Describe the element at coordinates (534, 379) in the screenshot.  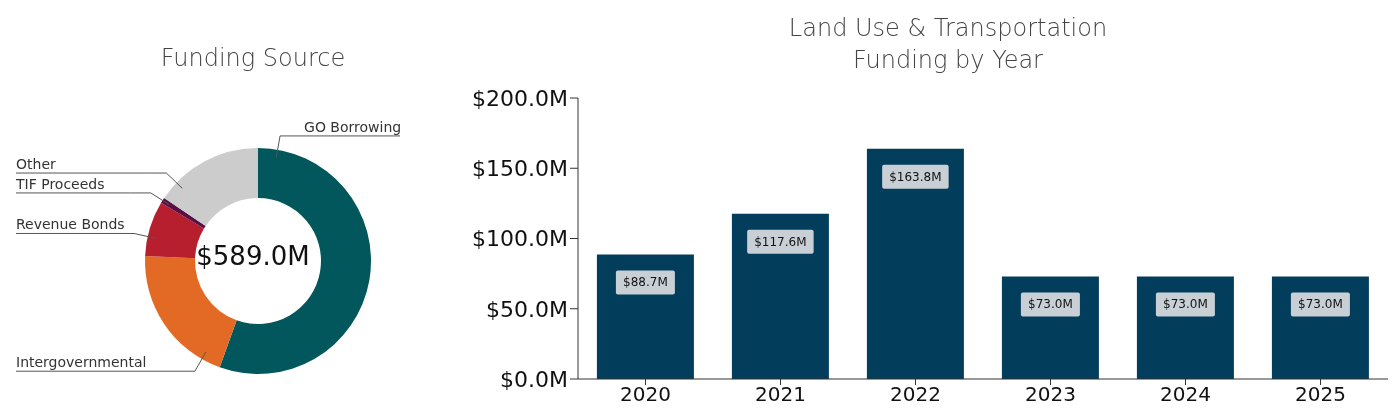
I see `y-tick-label: $0.0M` at that location.